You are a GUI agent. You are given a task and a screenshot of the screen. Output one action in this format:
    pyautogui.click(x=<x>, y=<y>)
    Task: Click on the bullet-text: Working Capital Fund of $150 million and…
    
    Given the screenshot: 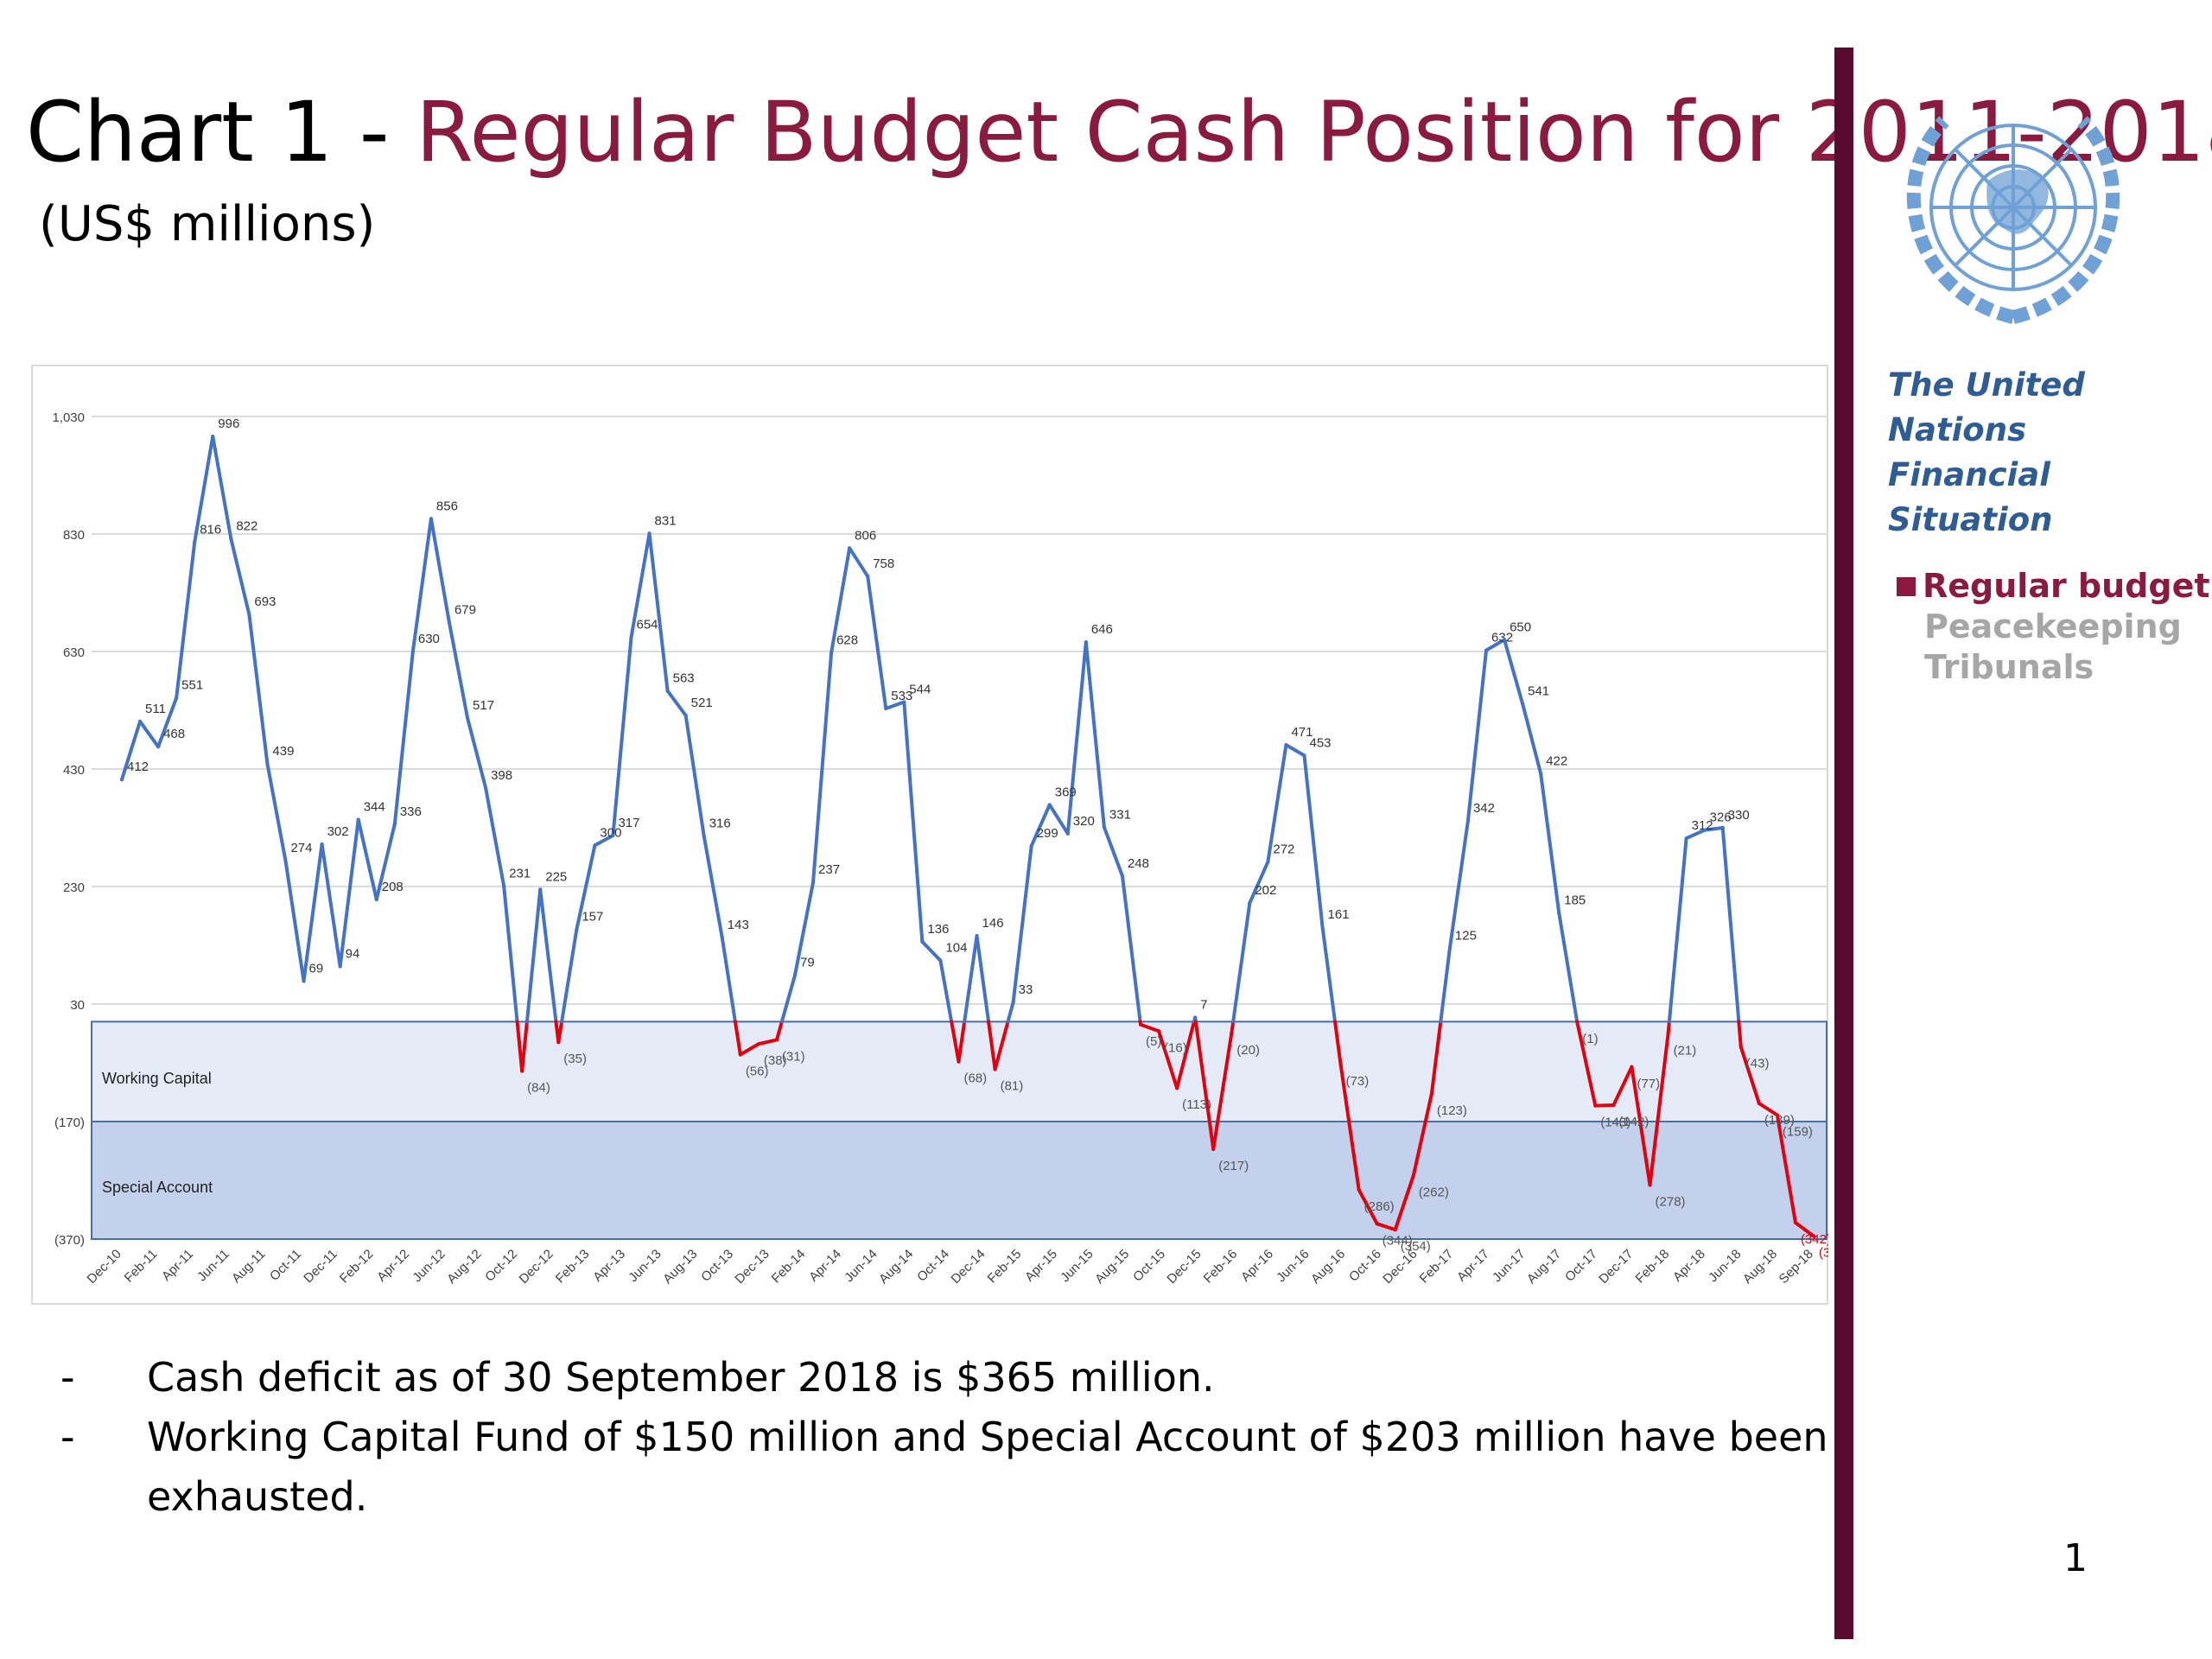 What is the action you would take?
    pyautogui.click(x=987, y=1467)
    